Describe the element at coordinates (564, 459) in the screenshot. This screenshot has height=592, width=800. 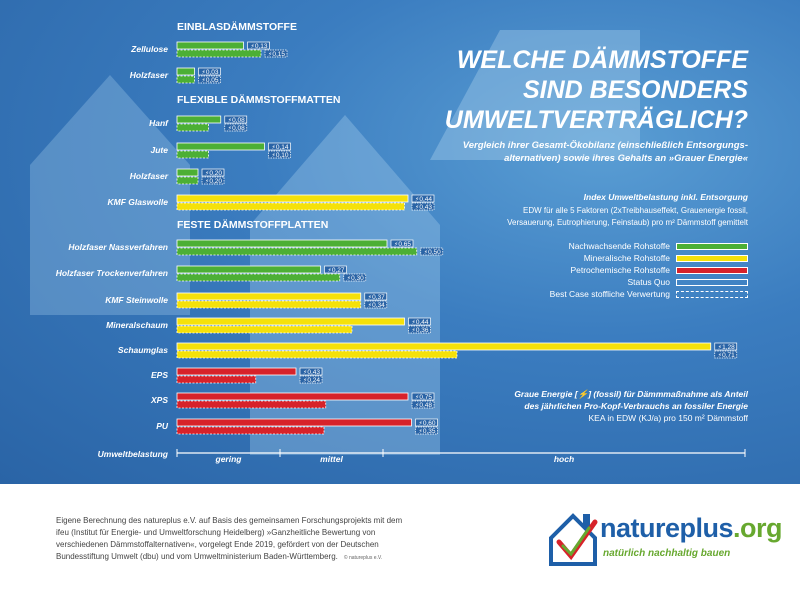
I see `scale-label: hoch` at that location.